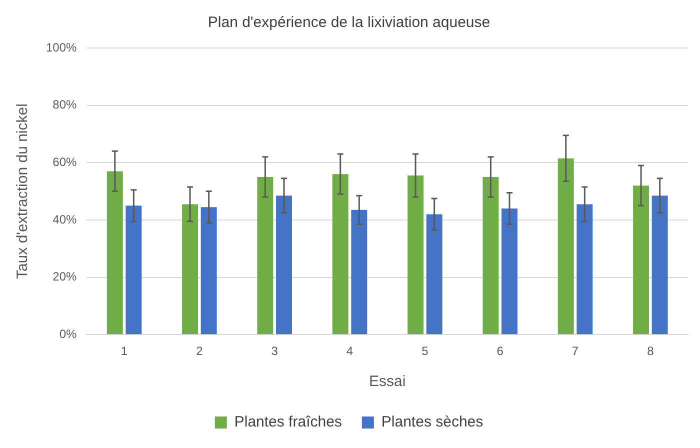  Describe the element at coordinates (349, 23) in the screenshot. I see `chart-title: Plan d'expérience de la lixiviation aqueuse` at that location.